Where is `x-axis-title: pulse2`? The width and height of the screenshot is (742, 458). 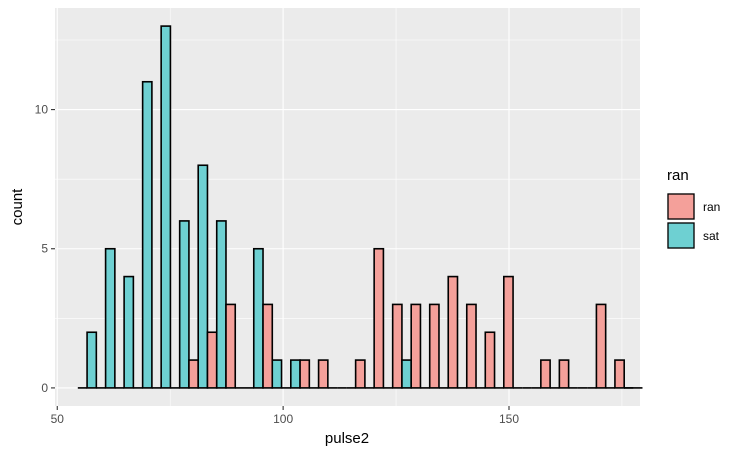
x-axis-title: pulse2 is located at coordinates (347, 438).